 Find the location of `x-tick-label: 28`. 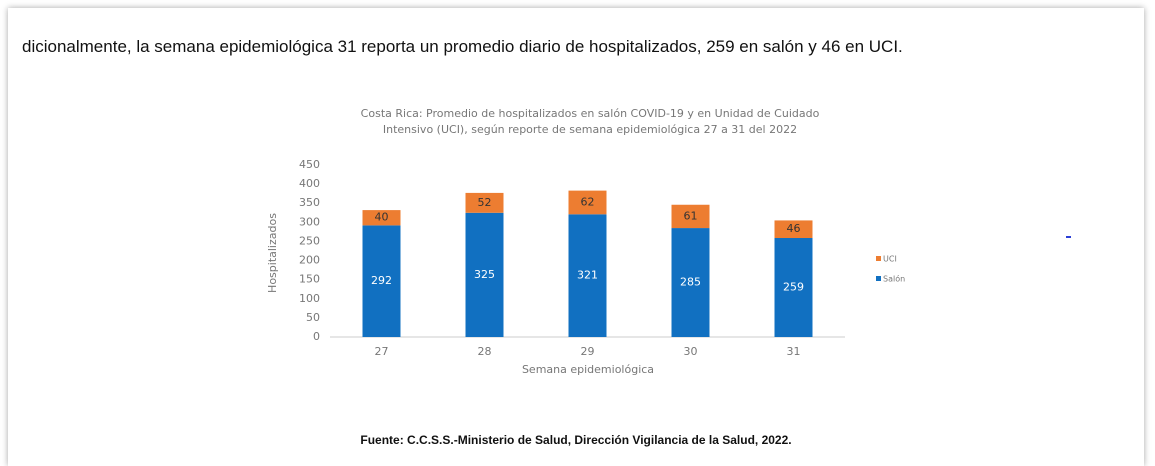

x-tick-label: 28 is located at coordinates (485, 351).